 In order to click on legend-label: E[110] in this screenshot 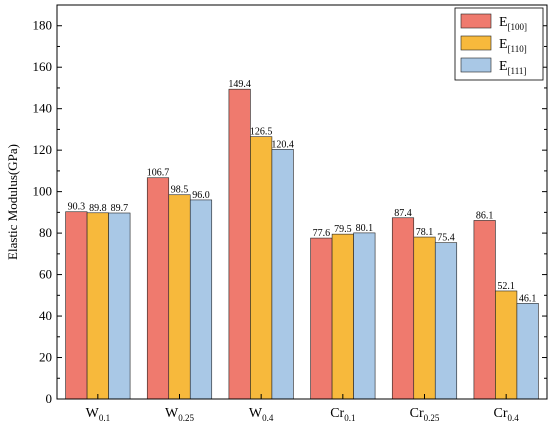, I will do `click(513, 45)`.